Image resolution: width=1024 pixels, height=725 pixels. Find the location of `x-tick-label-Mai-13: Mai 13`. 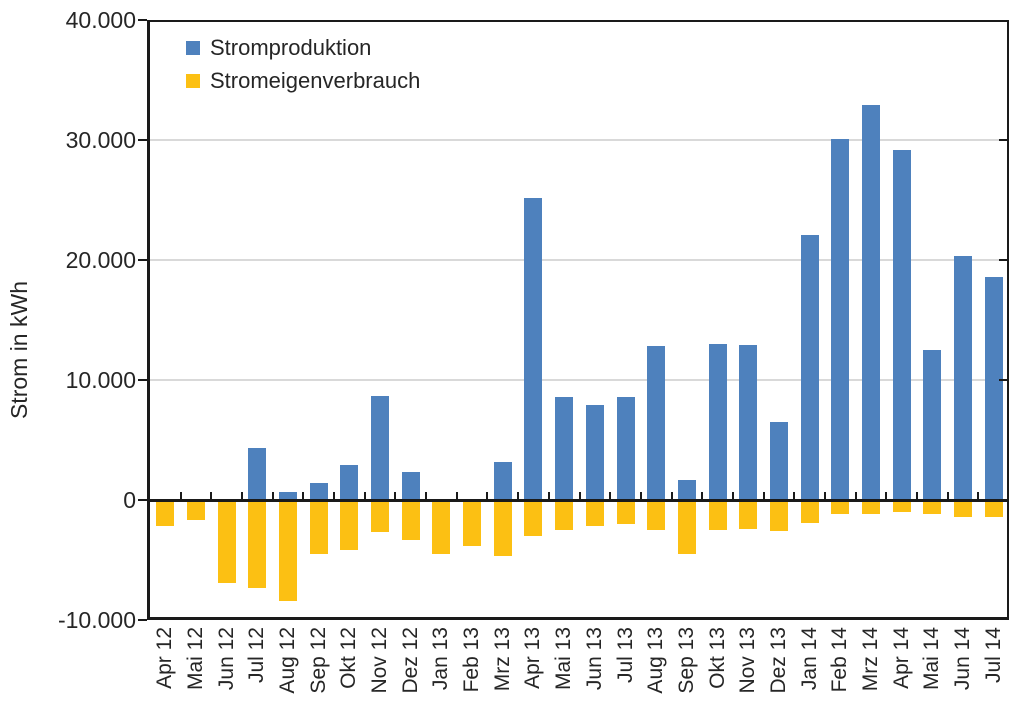

x-tick-label-Mai-13: Mai 13 is located at coordinates (564, 672).